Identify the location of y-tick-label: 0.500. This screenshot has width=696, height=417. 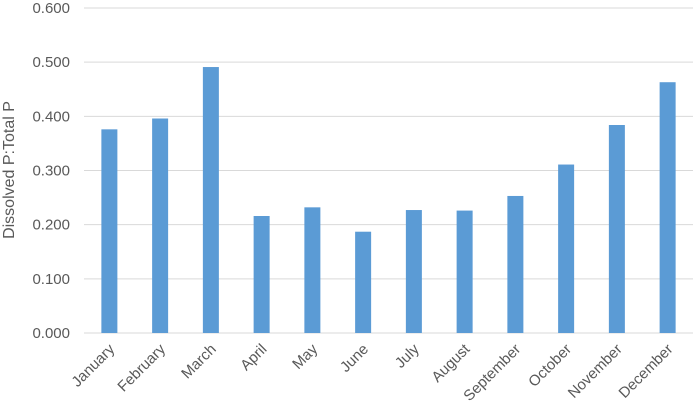
(51, 62).